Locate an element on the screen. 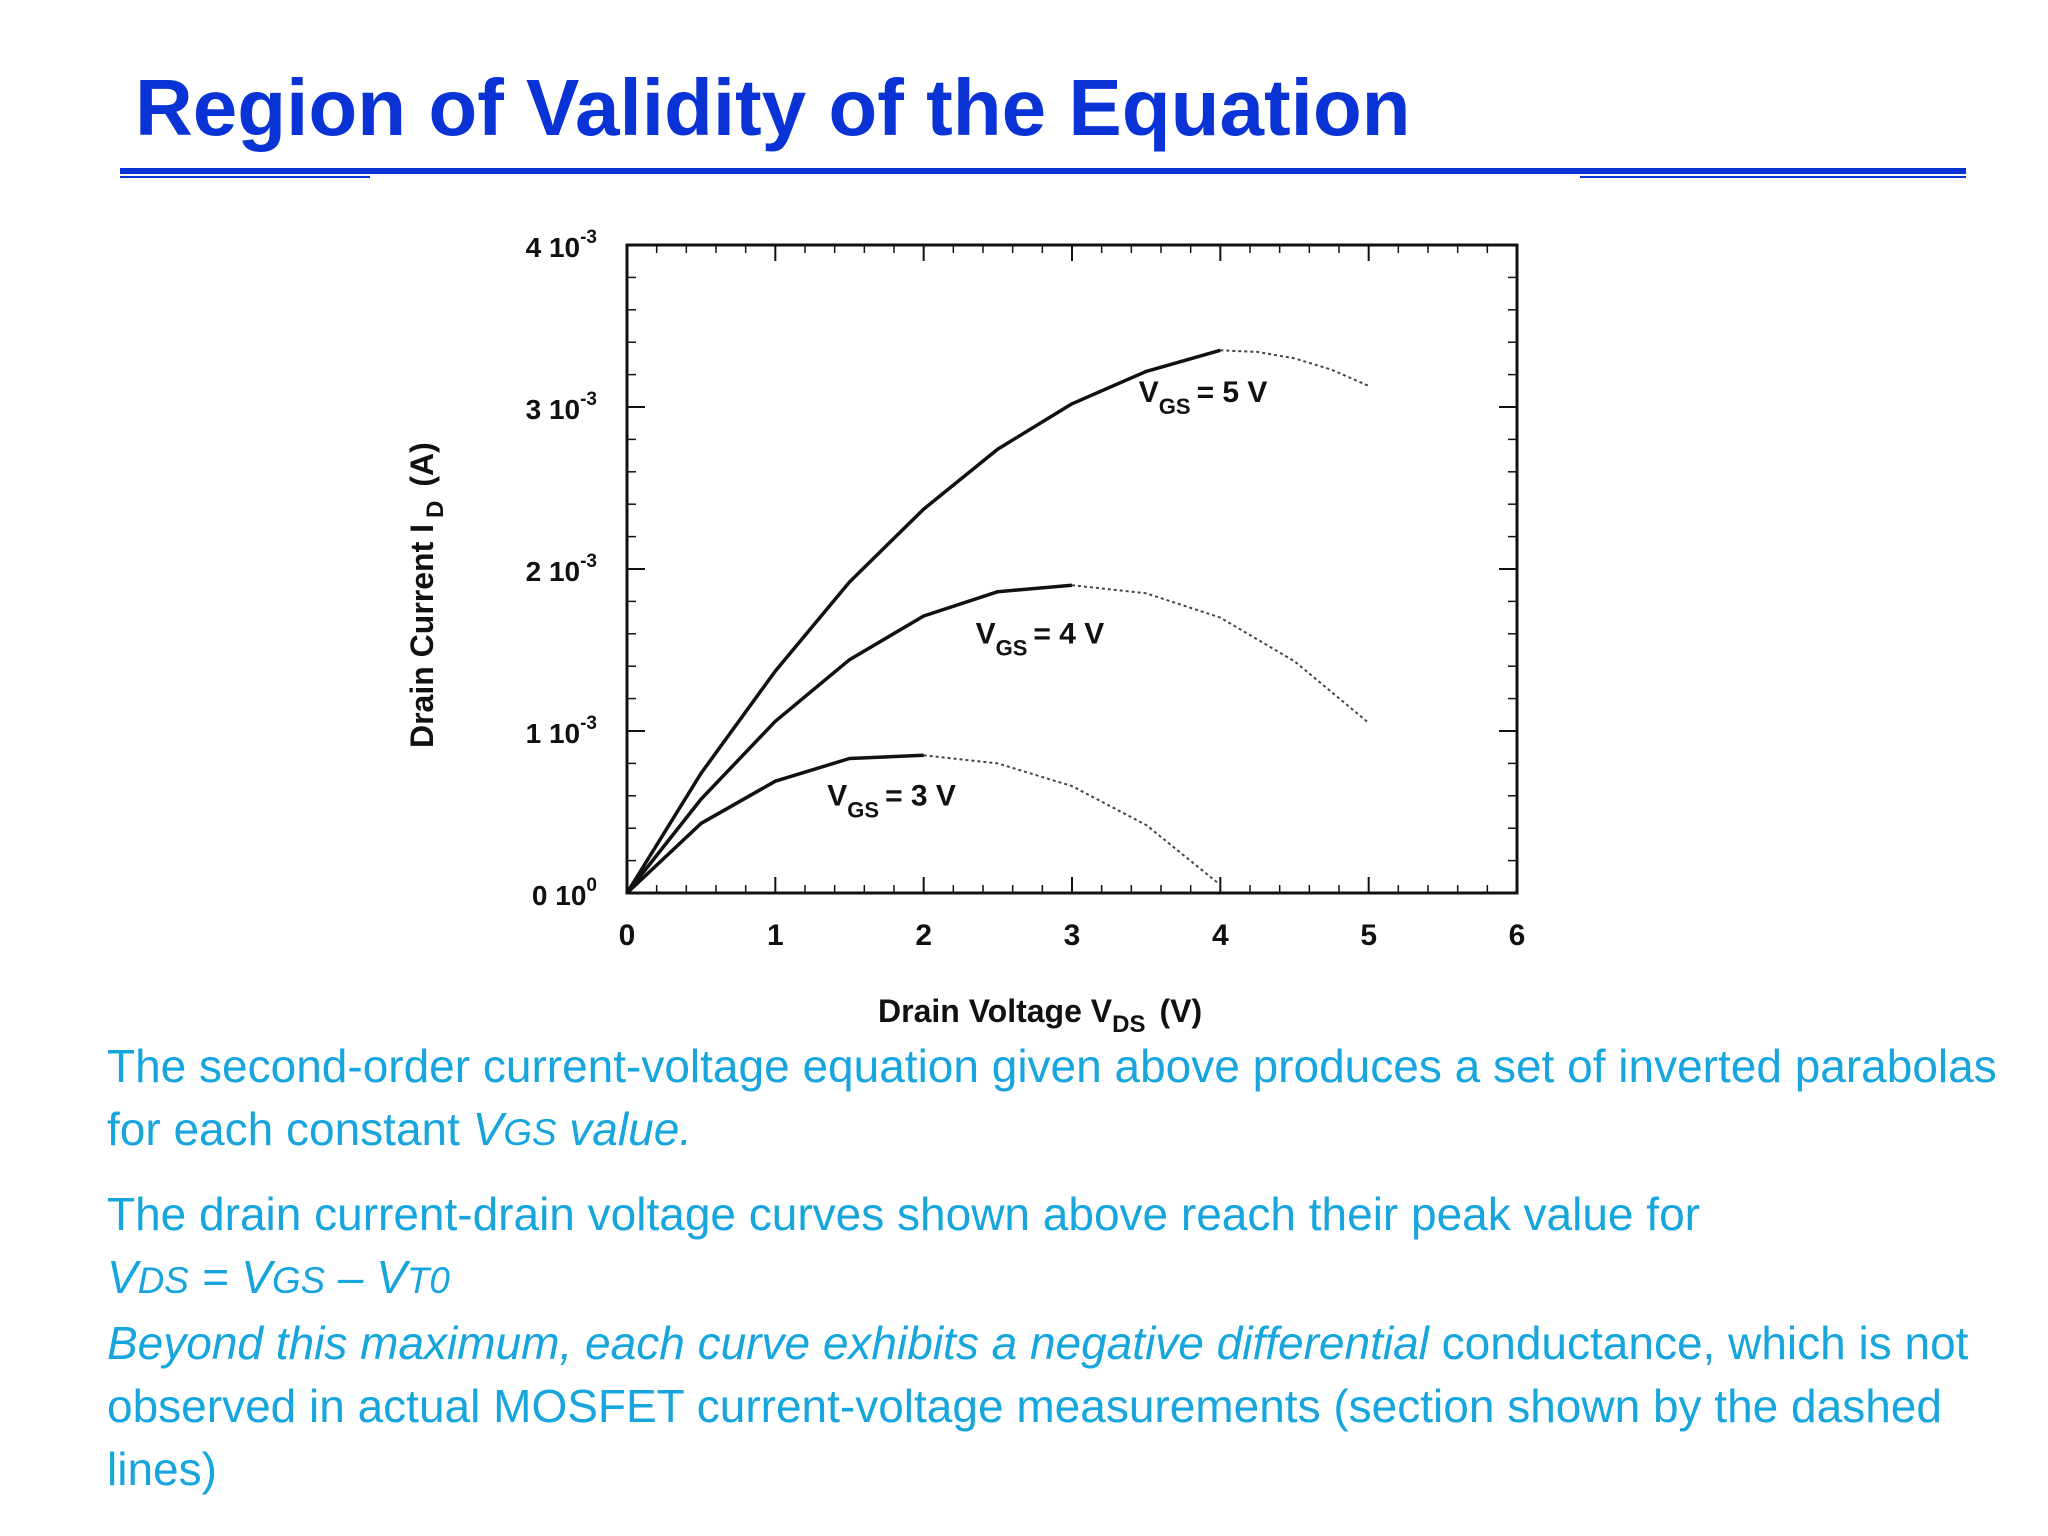  x-tick-labels: 0 1 2 3 4 5 6 is located at coordinates (1072, 935).